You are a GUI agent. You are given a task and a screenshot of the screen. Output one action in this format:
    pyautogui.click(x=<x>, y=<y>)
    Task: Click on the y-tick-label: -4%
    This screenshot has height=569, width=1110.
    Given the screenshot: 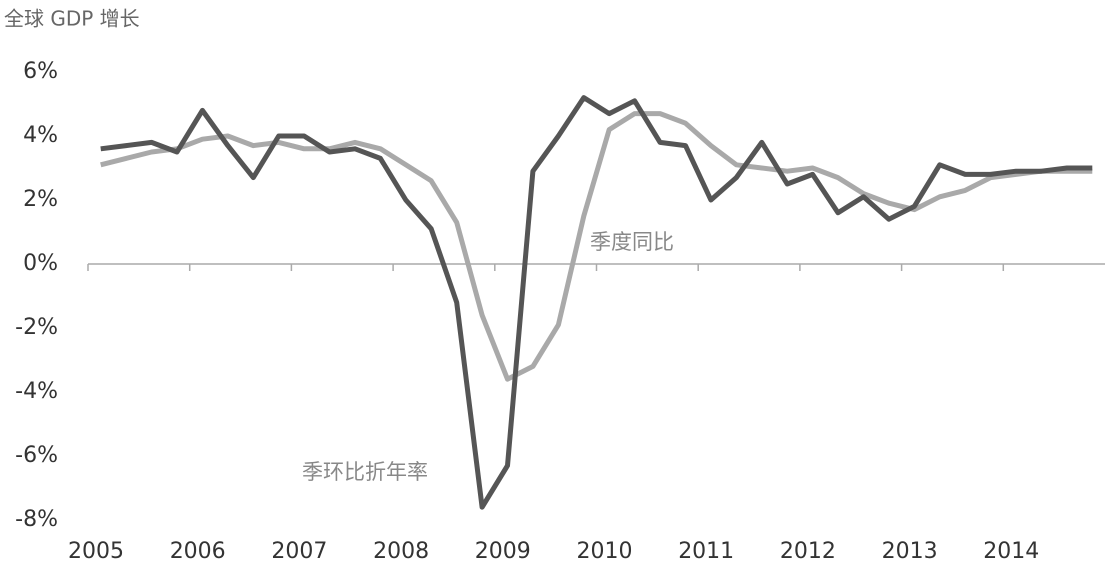 What is the action you would take?
    pyautogui.click(x=36, y=391)
    